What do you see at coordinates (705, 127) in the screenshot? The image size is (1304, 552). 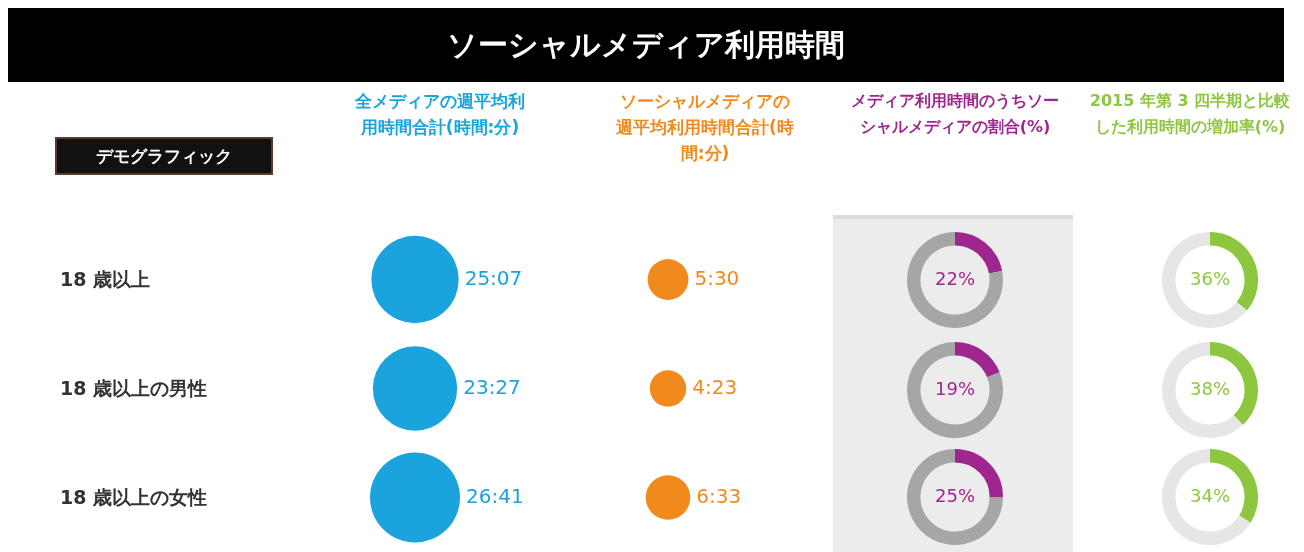 I see `text: ソーシャルメディアの週平均利用時間合計(時間:分)` at bounding box center [705, 127].